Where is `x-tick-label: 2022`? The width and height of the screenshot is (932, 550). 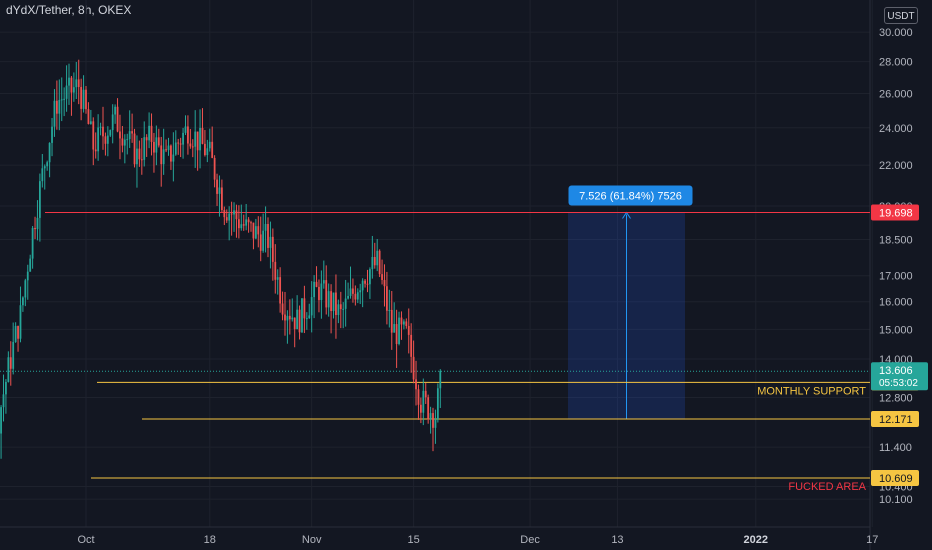 x-tick-label: 2022 is located at coordinates (756, 540).